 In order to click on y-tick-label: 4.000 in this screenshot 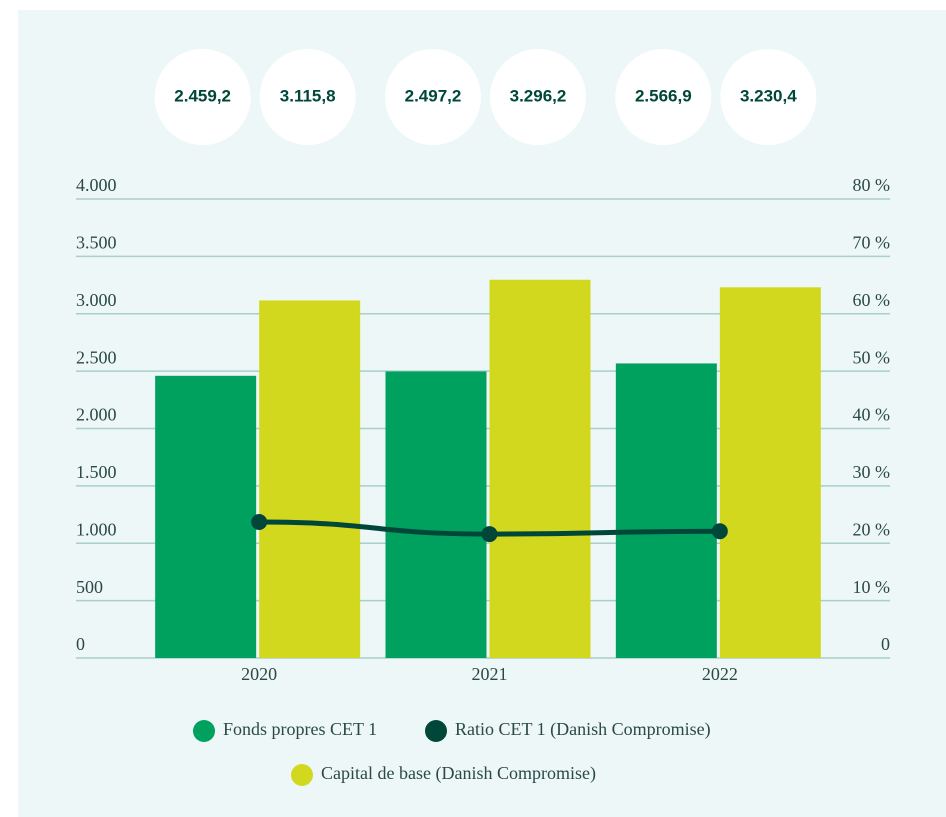, I will do `click(96, 185)`.